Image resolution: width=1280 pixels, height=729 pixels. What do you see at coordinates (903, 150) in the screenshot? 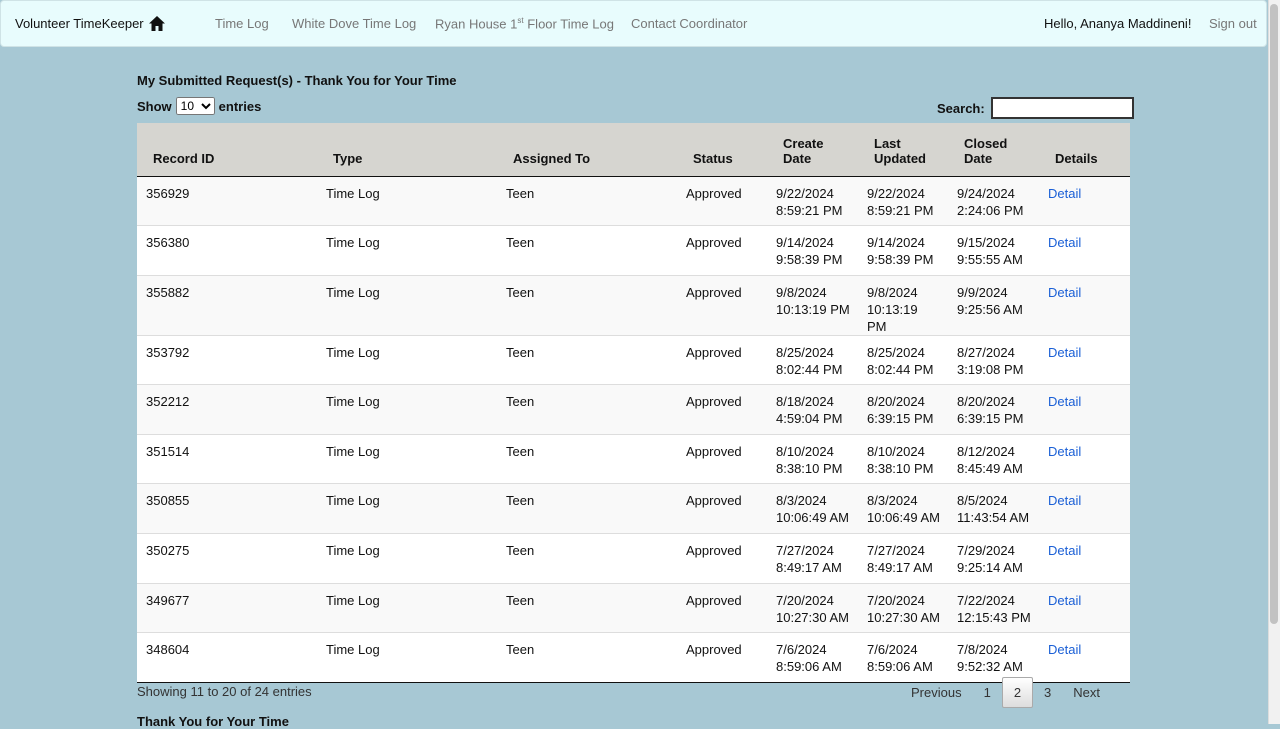
I see `header-last-updated: Last Updated` at bounding box center [903, 150].